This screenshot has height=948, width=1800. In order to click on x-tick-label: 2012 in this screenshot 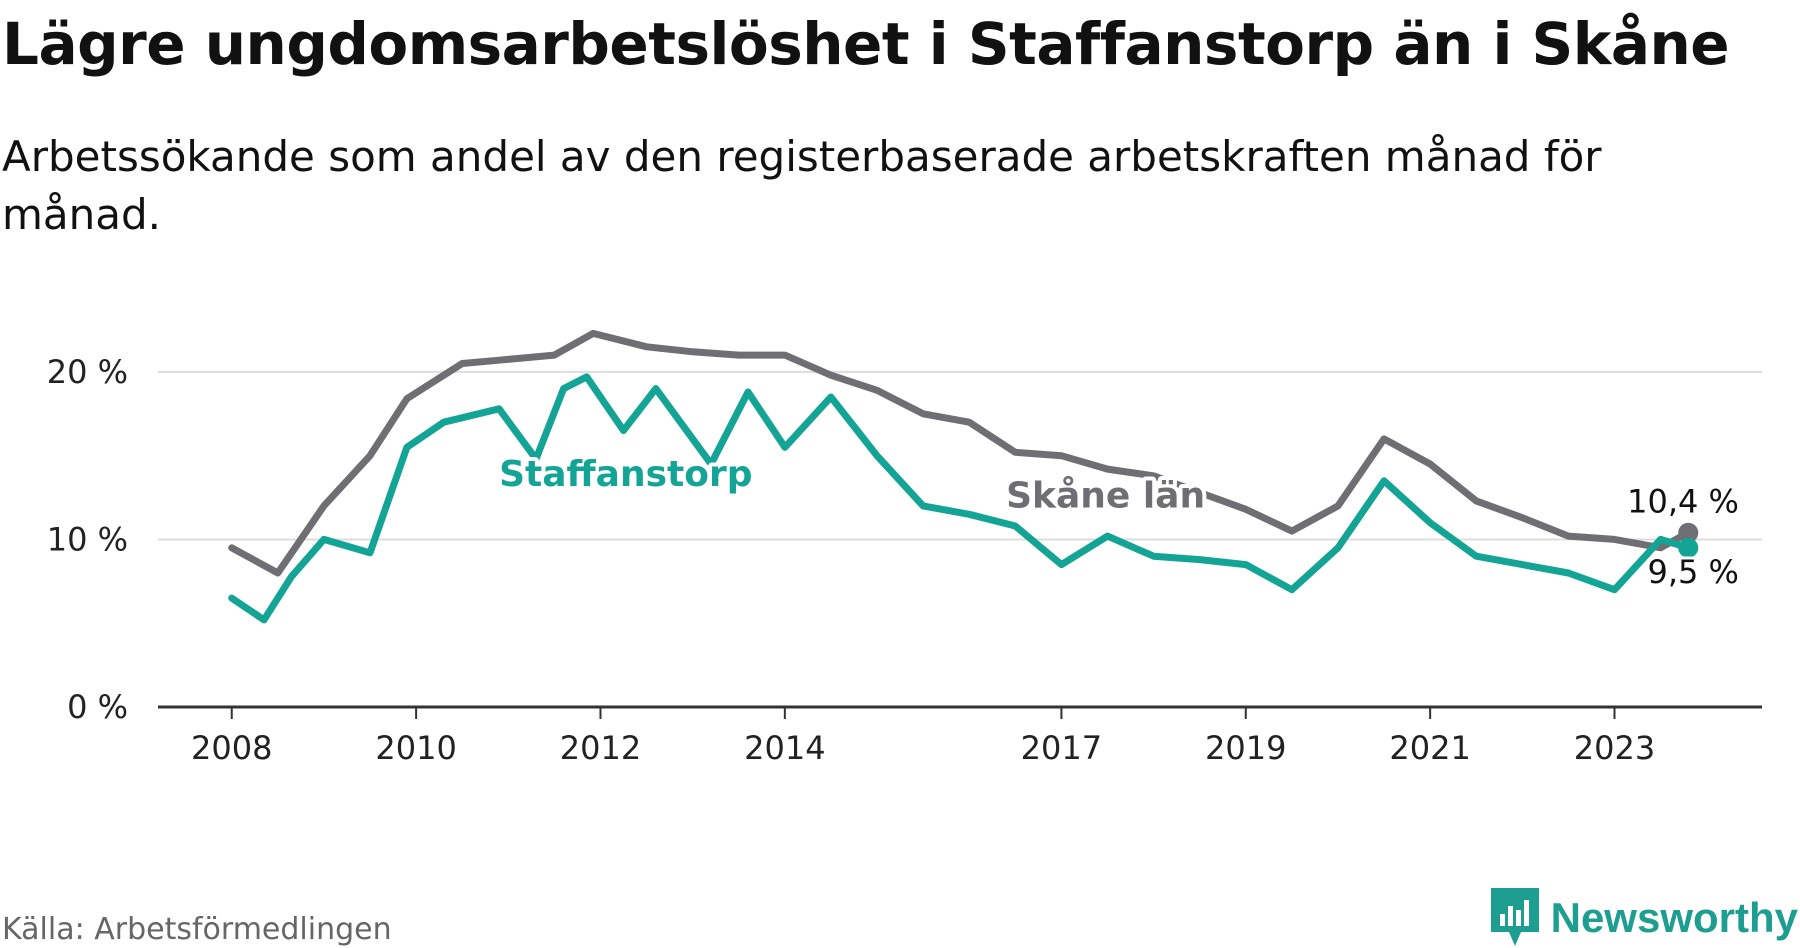, I will do `click(600, 748)`.